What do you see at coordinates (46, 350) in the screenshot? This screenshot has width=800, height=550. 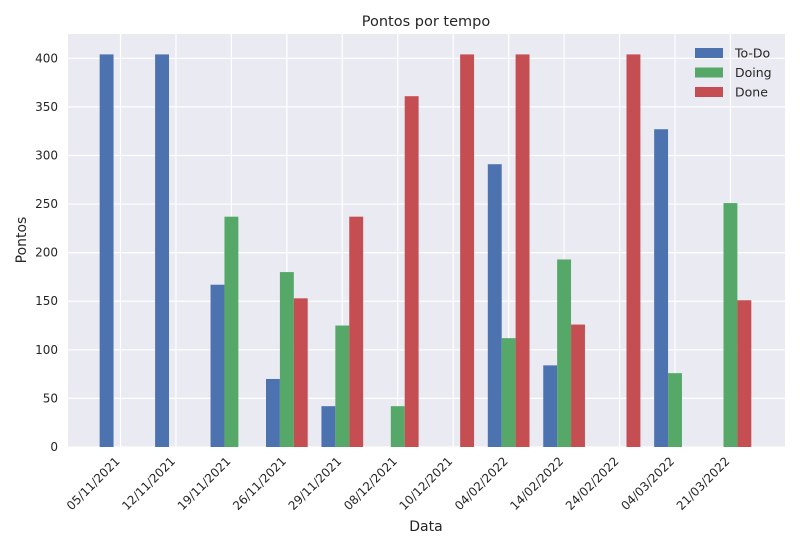 I see `y-tick-label: 100` at bounding box center [46, 350].